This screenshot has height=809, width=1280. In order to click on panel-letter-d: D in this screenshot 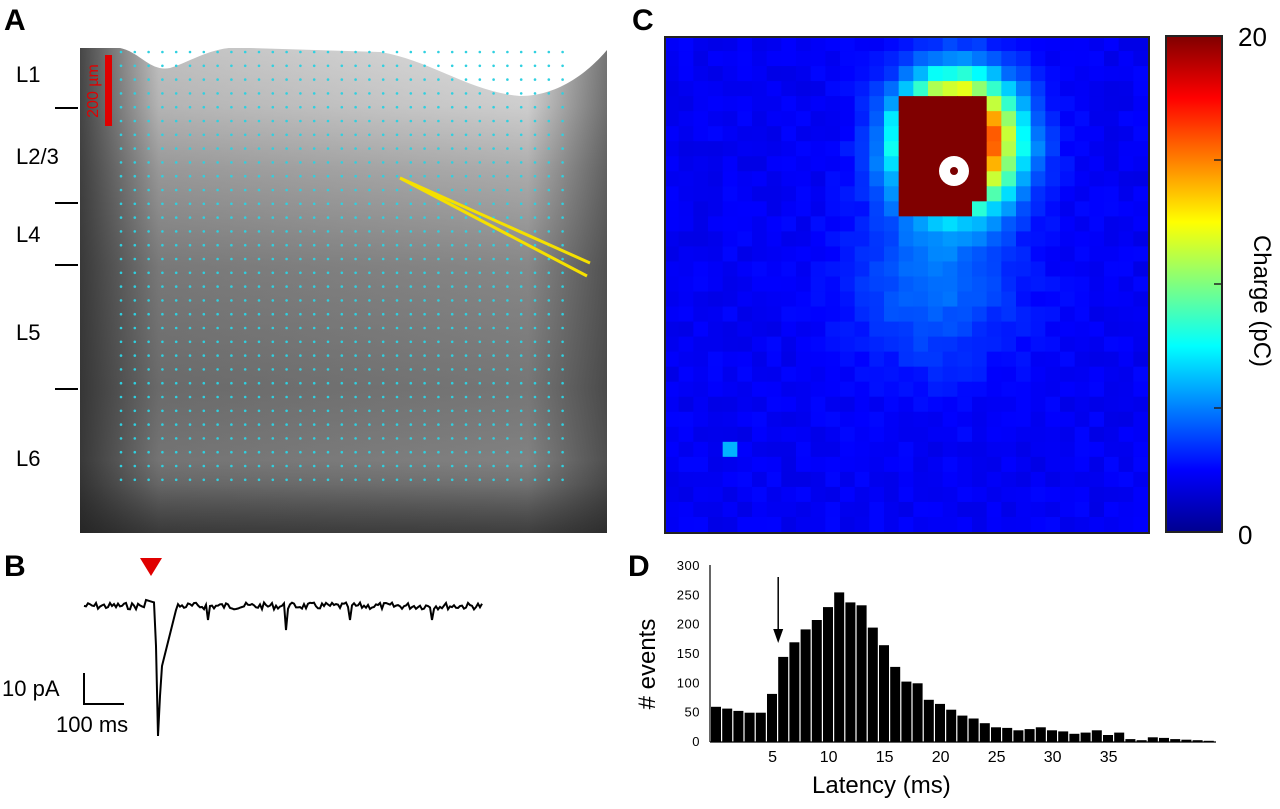, I will do `click(639, 566)`.